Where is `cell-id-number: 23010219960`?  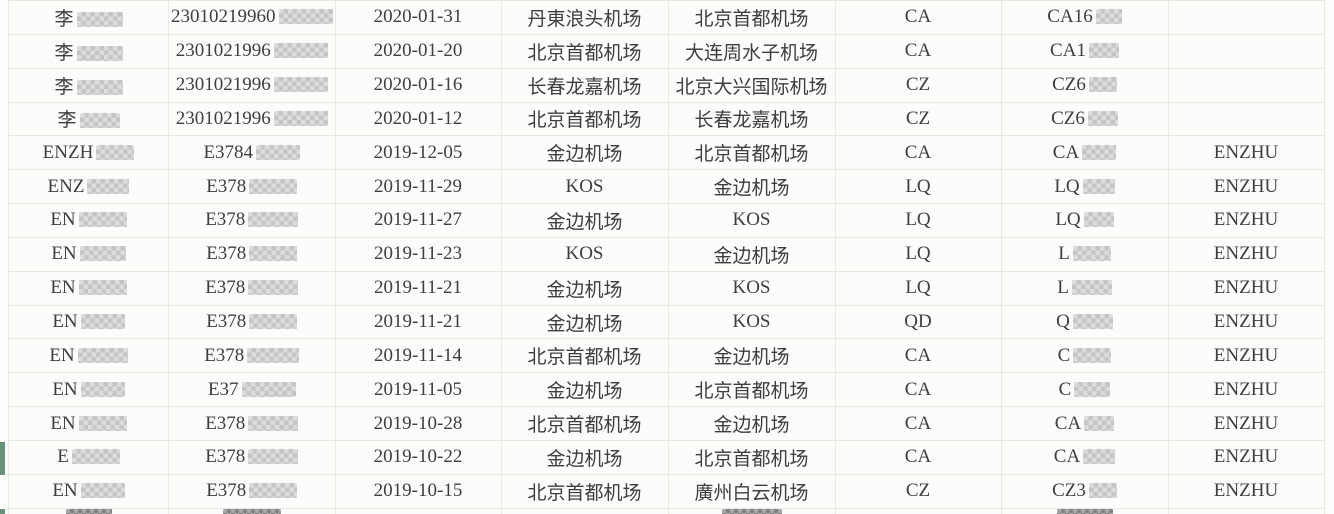 cell-id-number: 23010219960 is located at coordinates (252, 17).